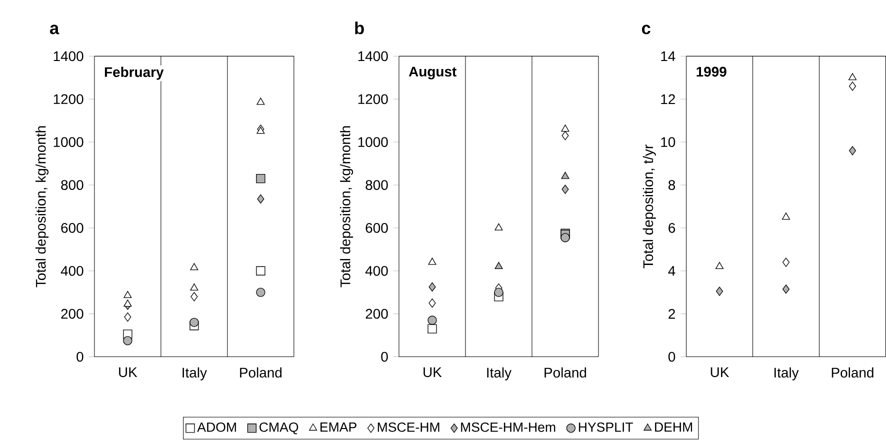 This screenshot has width=886, height=446. I want to click on legend-label: MSCE-HM, so click(409, 427).